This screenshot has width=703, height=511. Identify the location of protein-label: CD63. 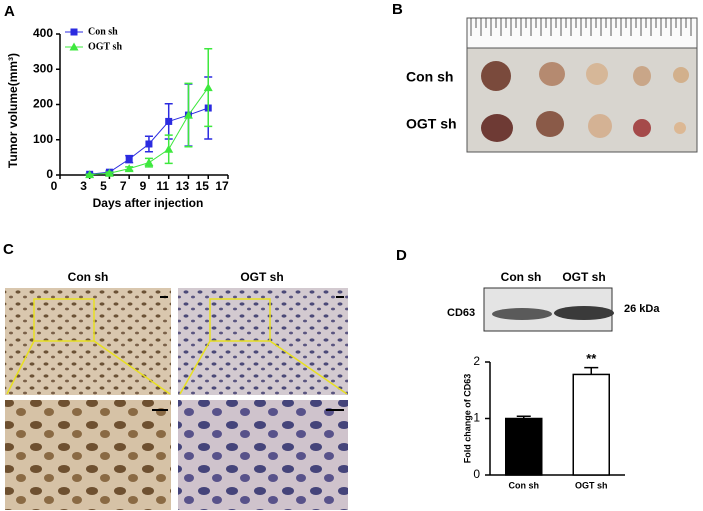
(461, 313).